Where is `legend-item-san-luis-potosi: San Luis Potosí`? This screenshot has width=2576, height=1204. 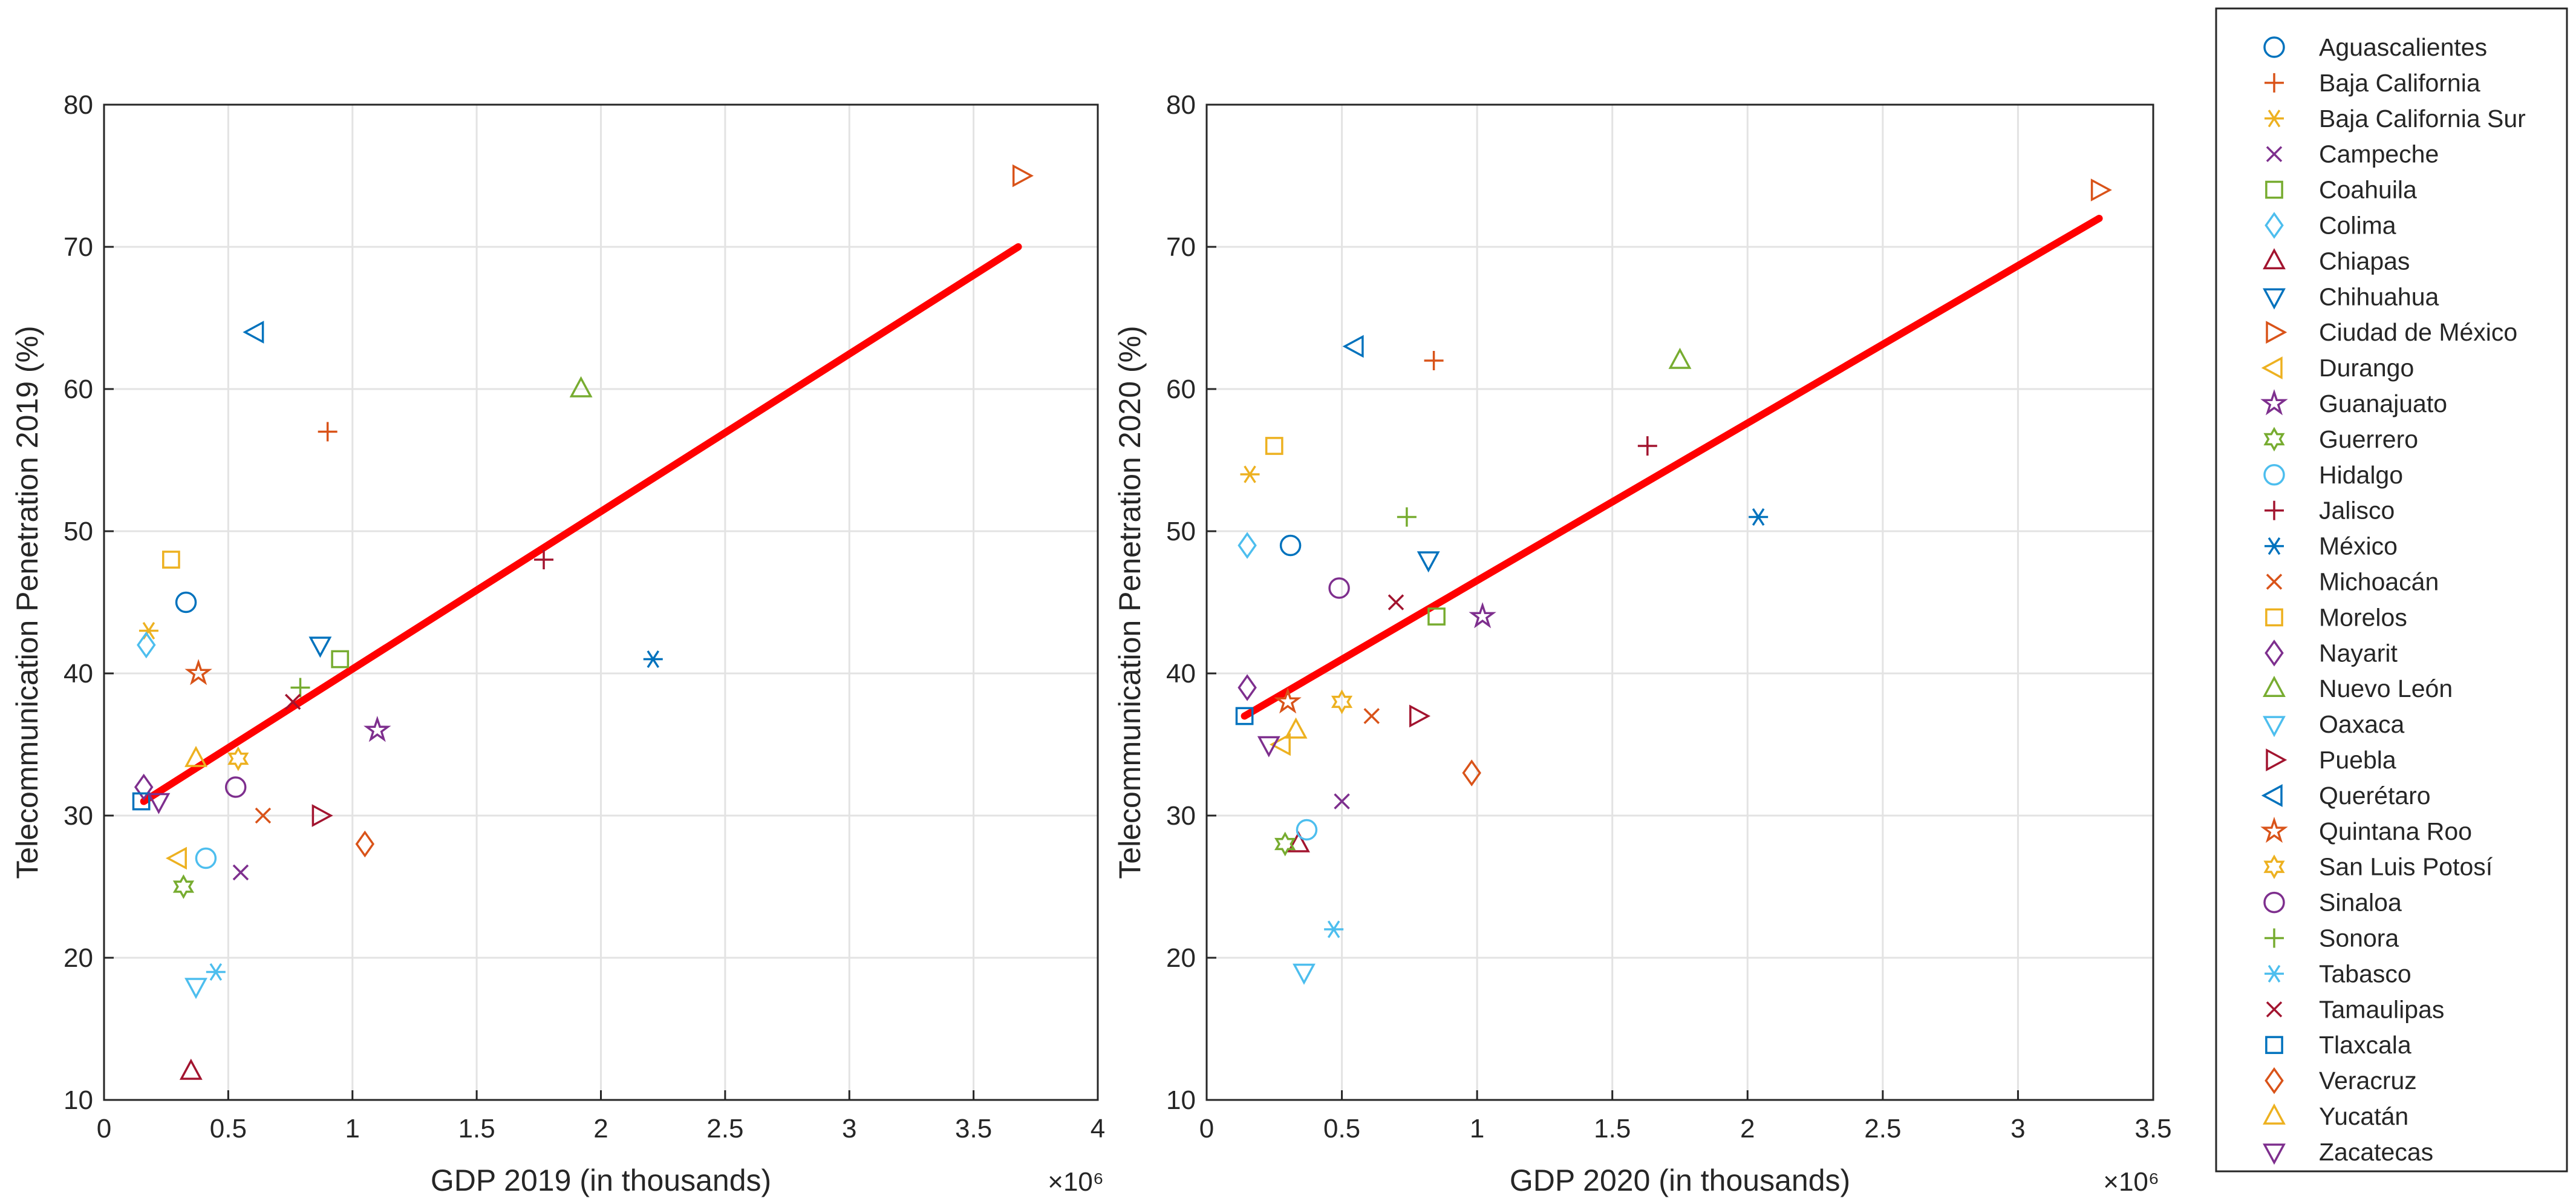 legend-item-san-luis-potosi: San Luis Potosí is located at coordinates (2378, 867).